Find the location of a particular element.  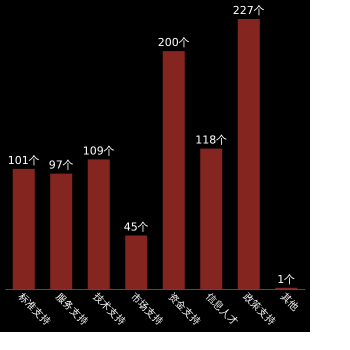

data-label: 200个 is located at coordinates (174, 43).